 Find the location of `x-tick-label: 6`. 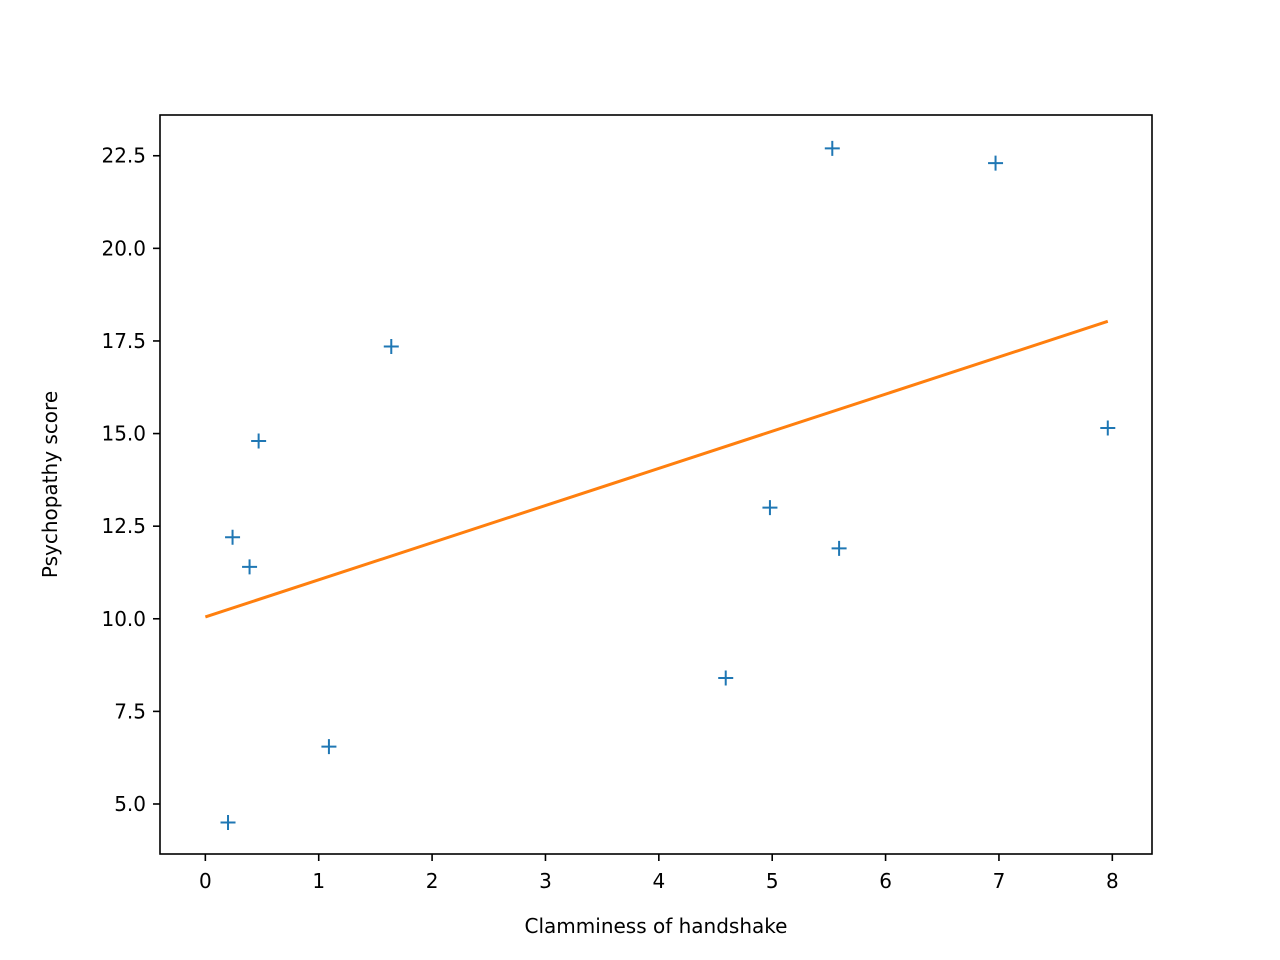

x-tick-label: 6 is located at coordinates (885, 881).